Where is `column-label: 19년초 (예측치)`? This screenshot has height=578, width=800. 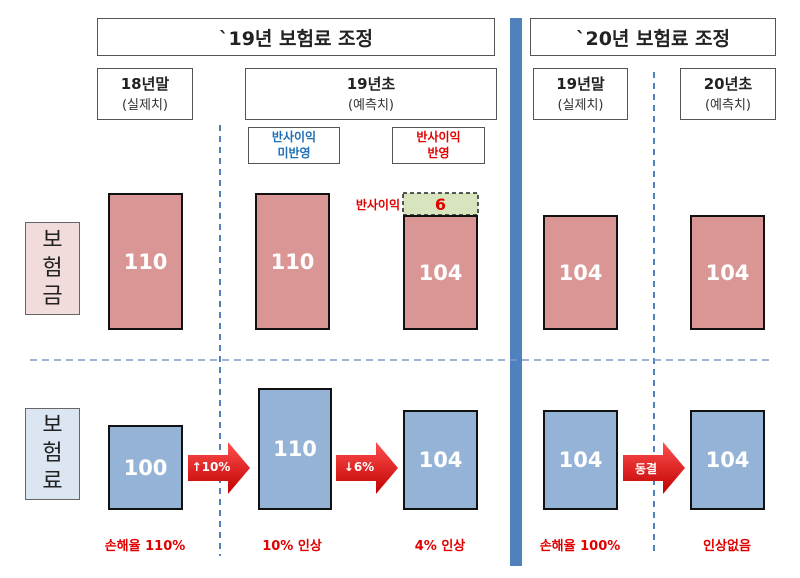 column-label: 19년초 (예측치) is located at coordinates (371, 94).